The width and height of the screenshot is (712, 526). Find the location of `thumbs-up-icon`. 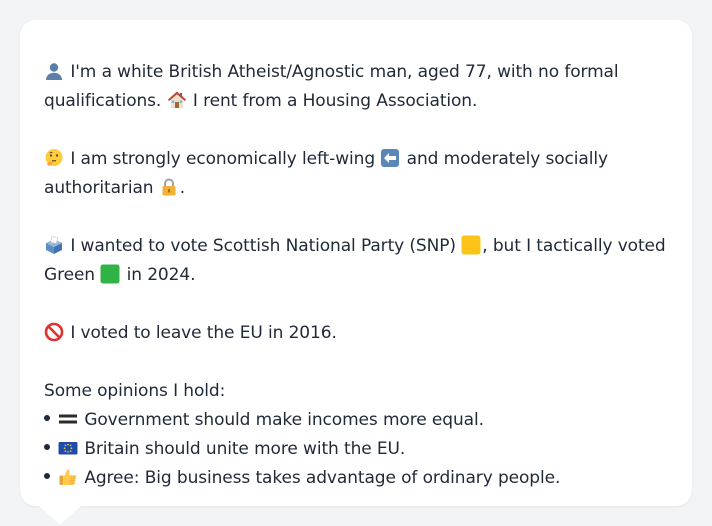

thumbs-up-icon is located at coordinates (68, 477).